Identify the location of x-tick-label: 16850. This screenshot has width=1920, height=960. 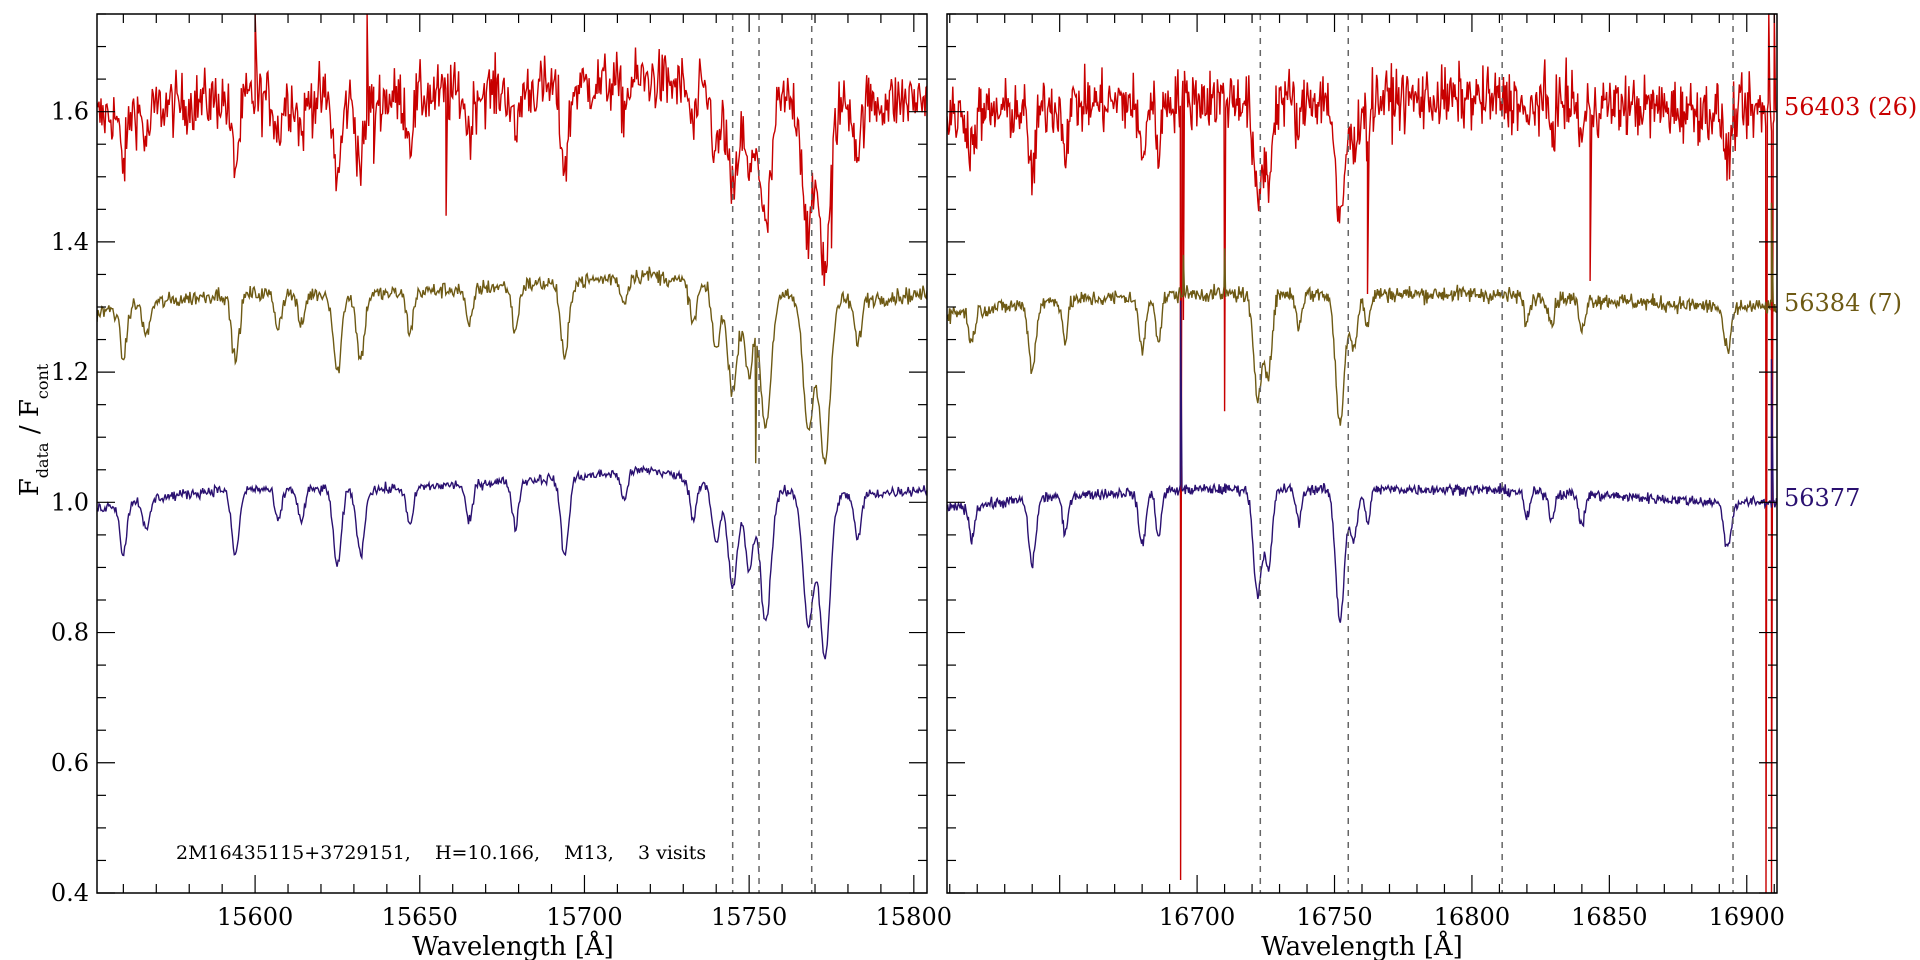
(1609, 917).